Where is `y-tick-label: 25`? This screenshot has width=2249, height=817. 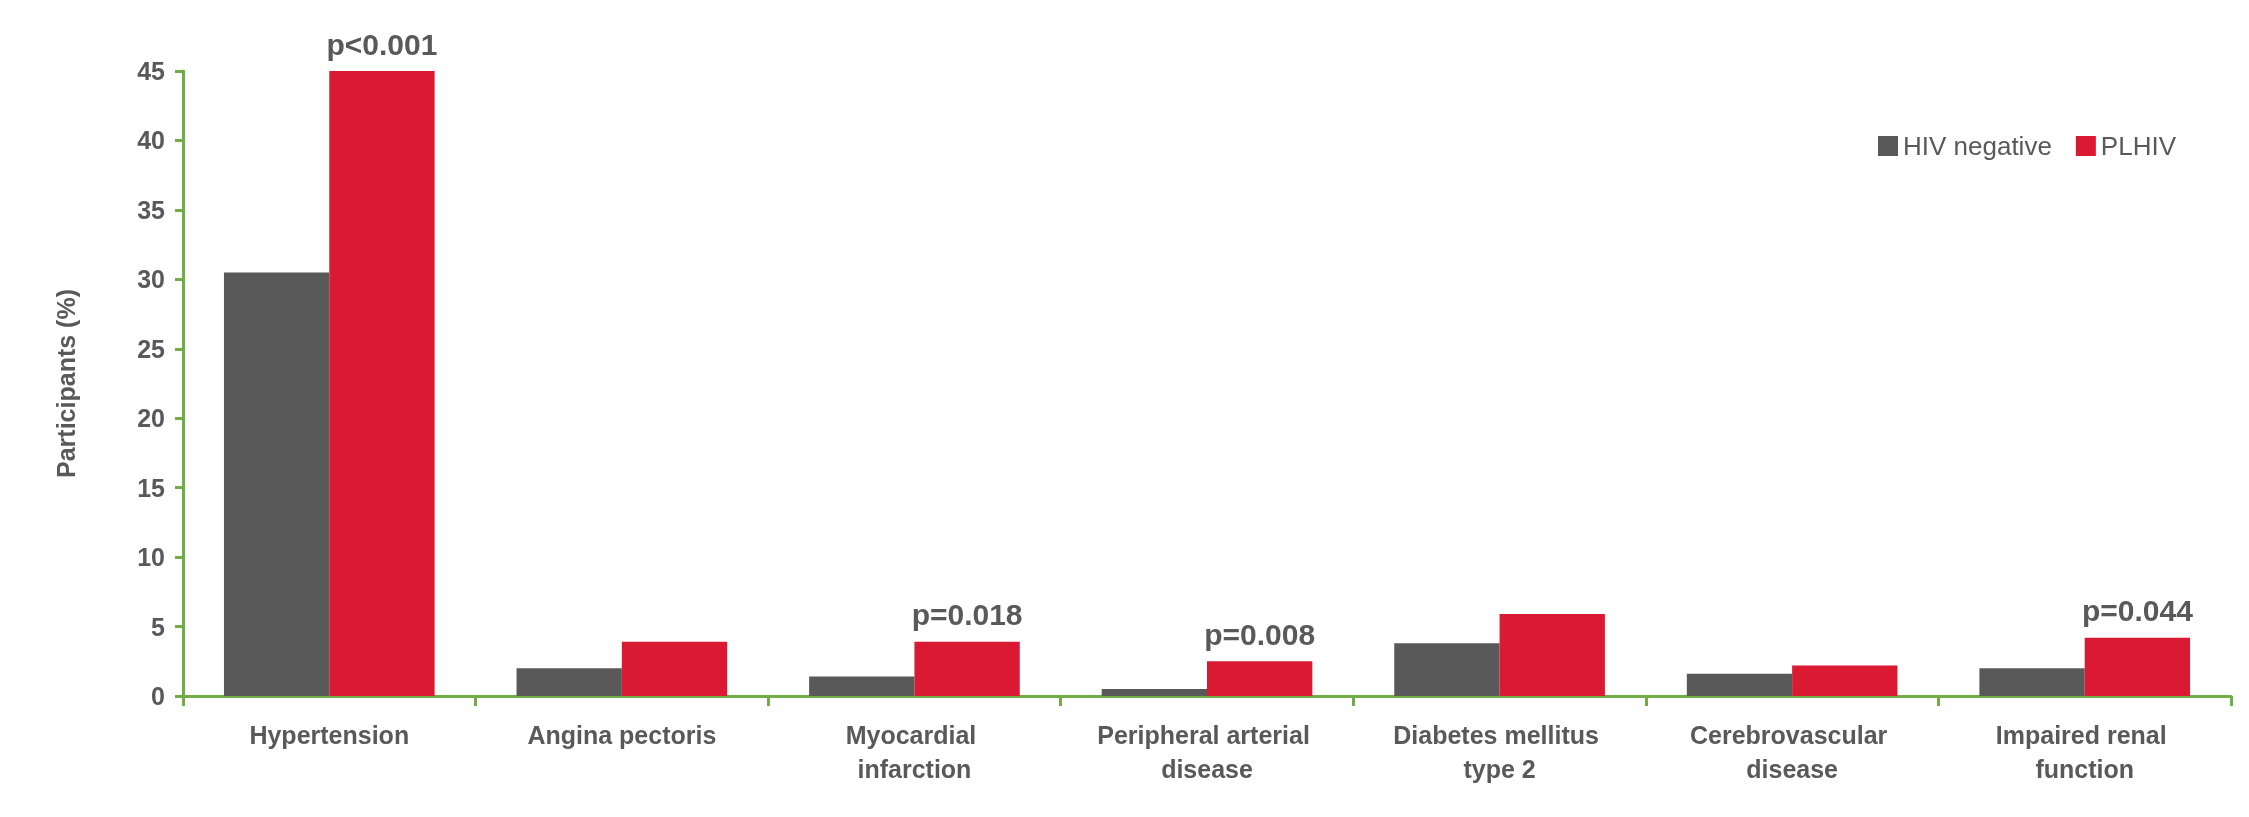
y-tick-label: 25 is located at coordinates (151, 348).